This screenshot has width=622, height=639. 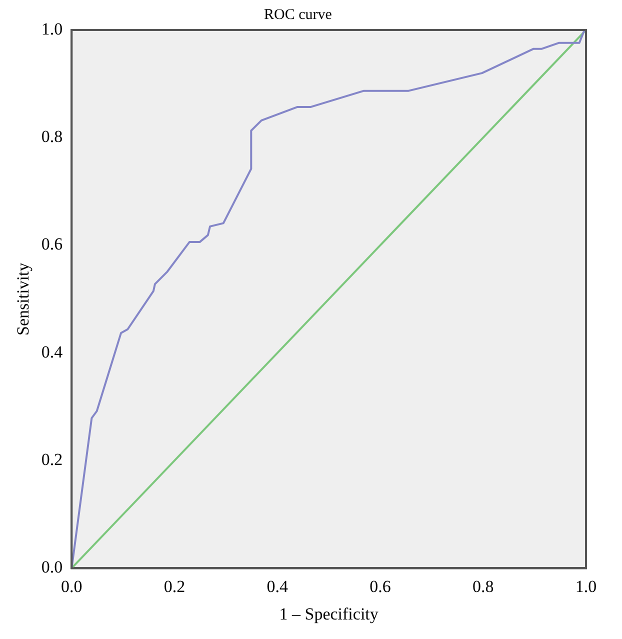 I want to click on y-tick-label: 0.8, so click(x=52, y=136).